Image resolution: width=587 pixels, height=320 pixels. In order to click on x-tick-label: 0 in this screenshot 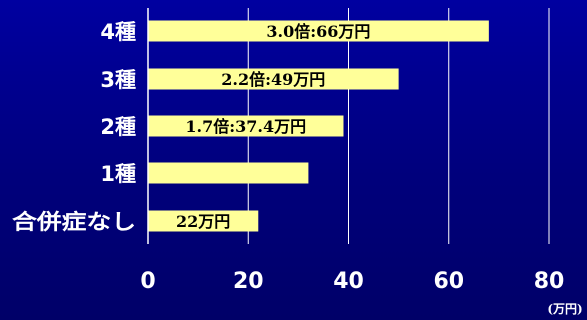, I will do `click(147, 281)`.